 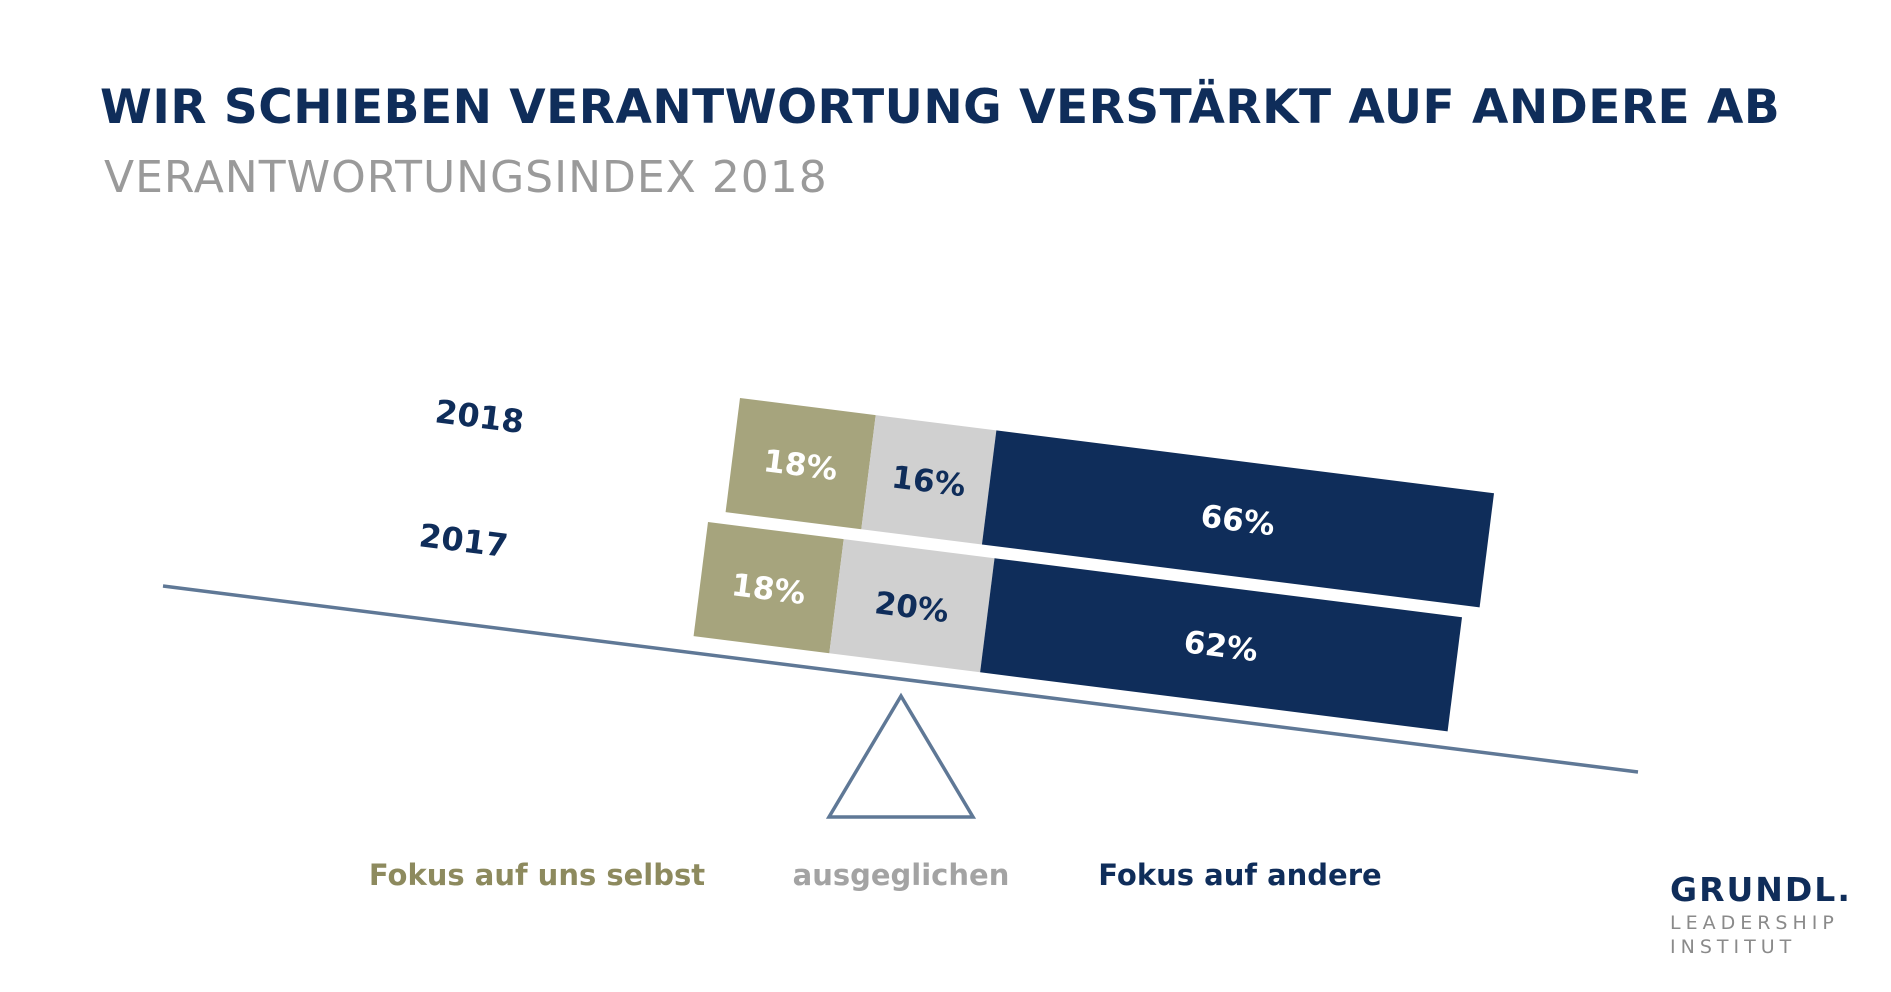 I want to click on logo: GRUNDL. LEADERSHIP INSTITUT, so click(x=1770, y=916).